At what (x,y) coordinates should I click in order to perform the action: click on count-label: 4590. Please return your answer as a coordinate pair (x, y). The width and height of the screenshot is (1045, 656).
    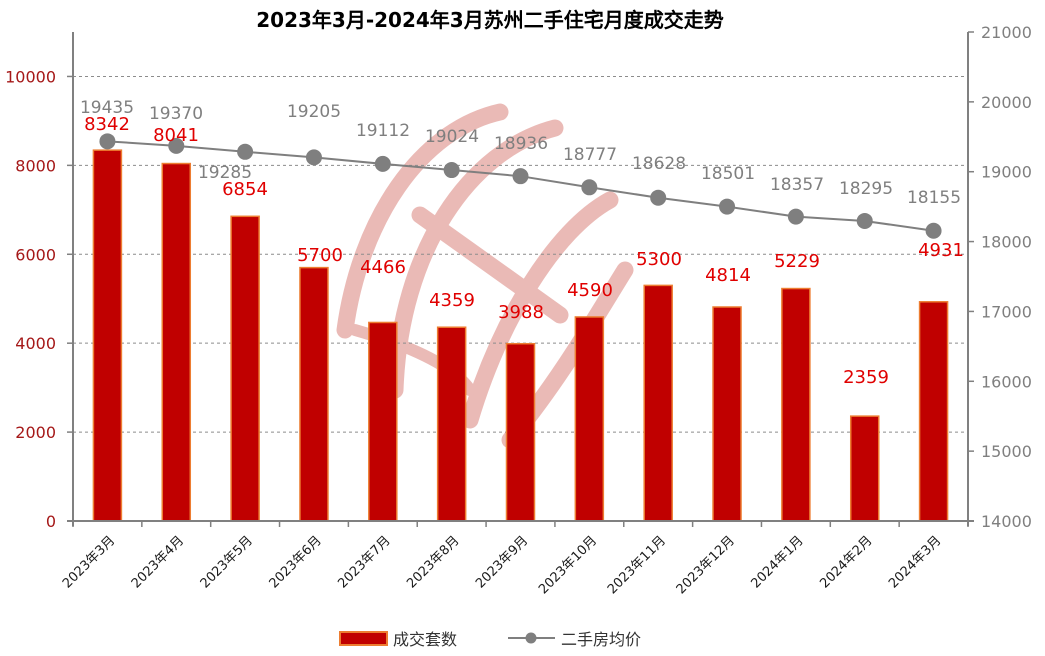
    Looking at the image, I should click on (590, 290).